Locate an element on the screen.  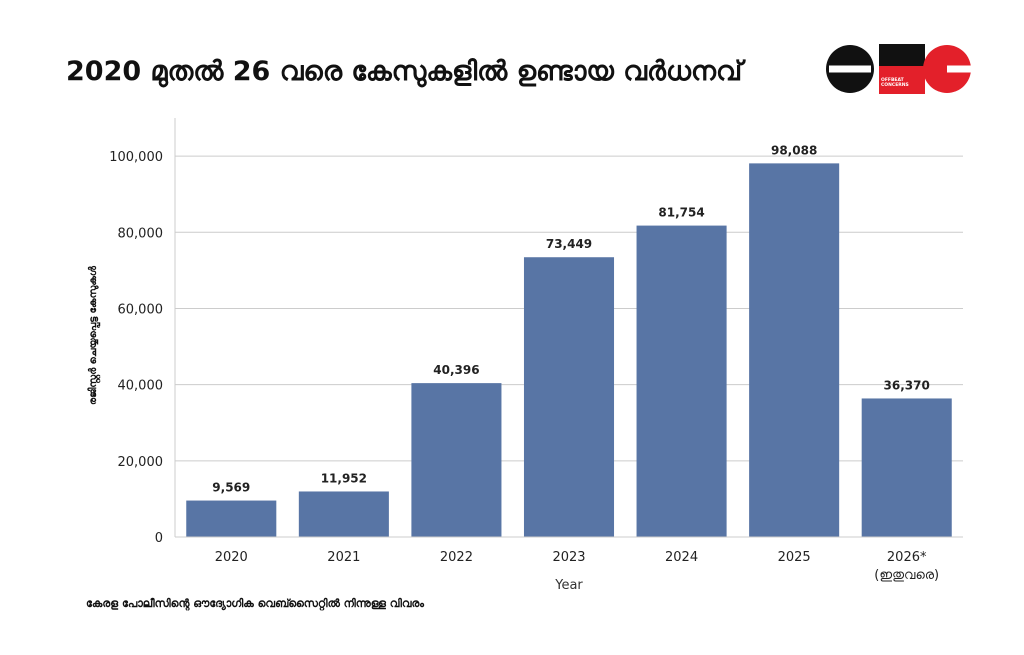
logo-tagline: OFFBEAT CONCERNS is located at coordinates (895, 83).